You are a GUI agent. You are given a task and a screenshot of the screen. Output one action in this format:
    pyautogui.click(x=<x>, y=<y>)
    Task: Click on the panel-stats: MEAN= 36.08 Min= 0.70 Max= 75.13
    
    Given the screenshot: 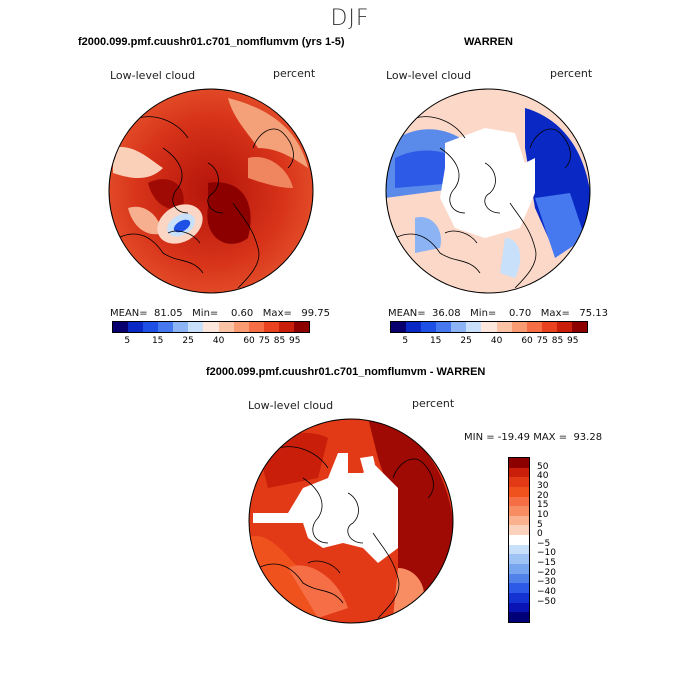 What is the action you would take?
    pyautogui.click(x=498, y=313)
    